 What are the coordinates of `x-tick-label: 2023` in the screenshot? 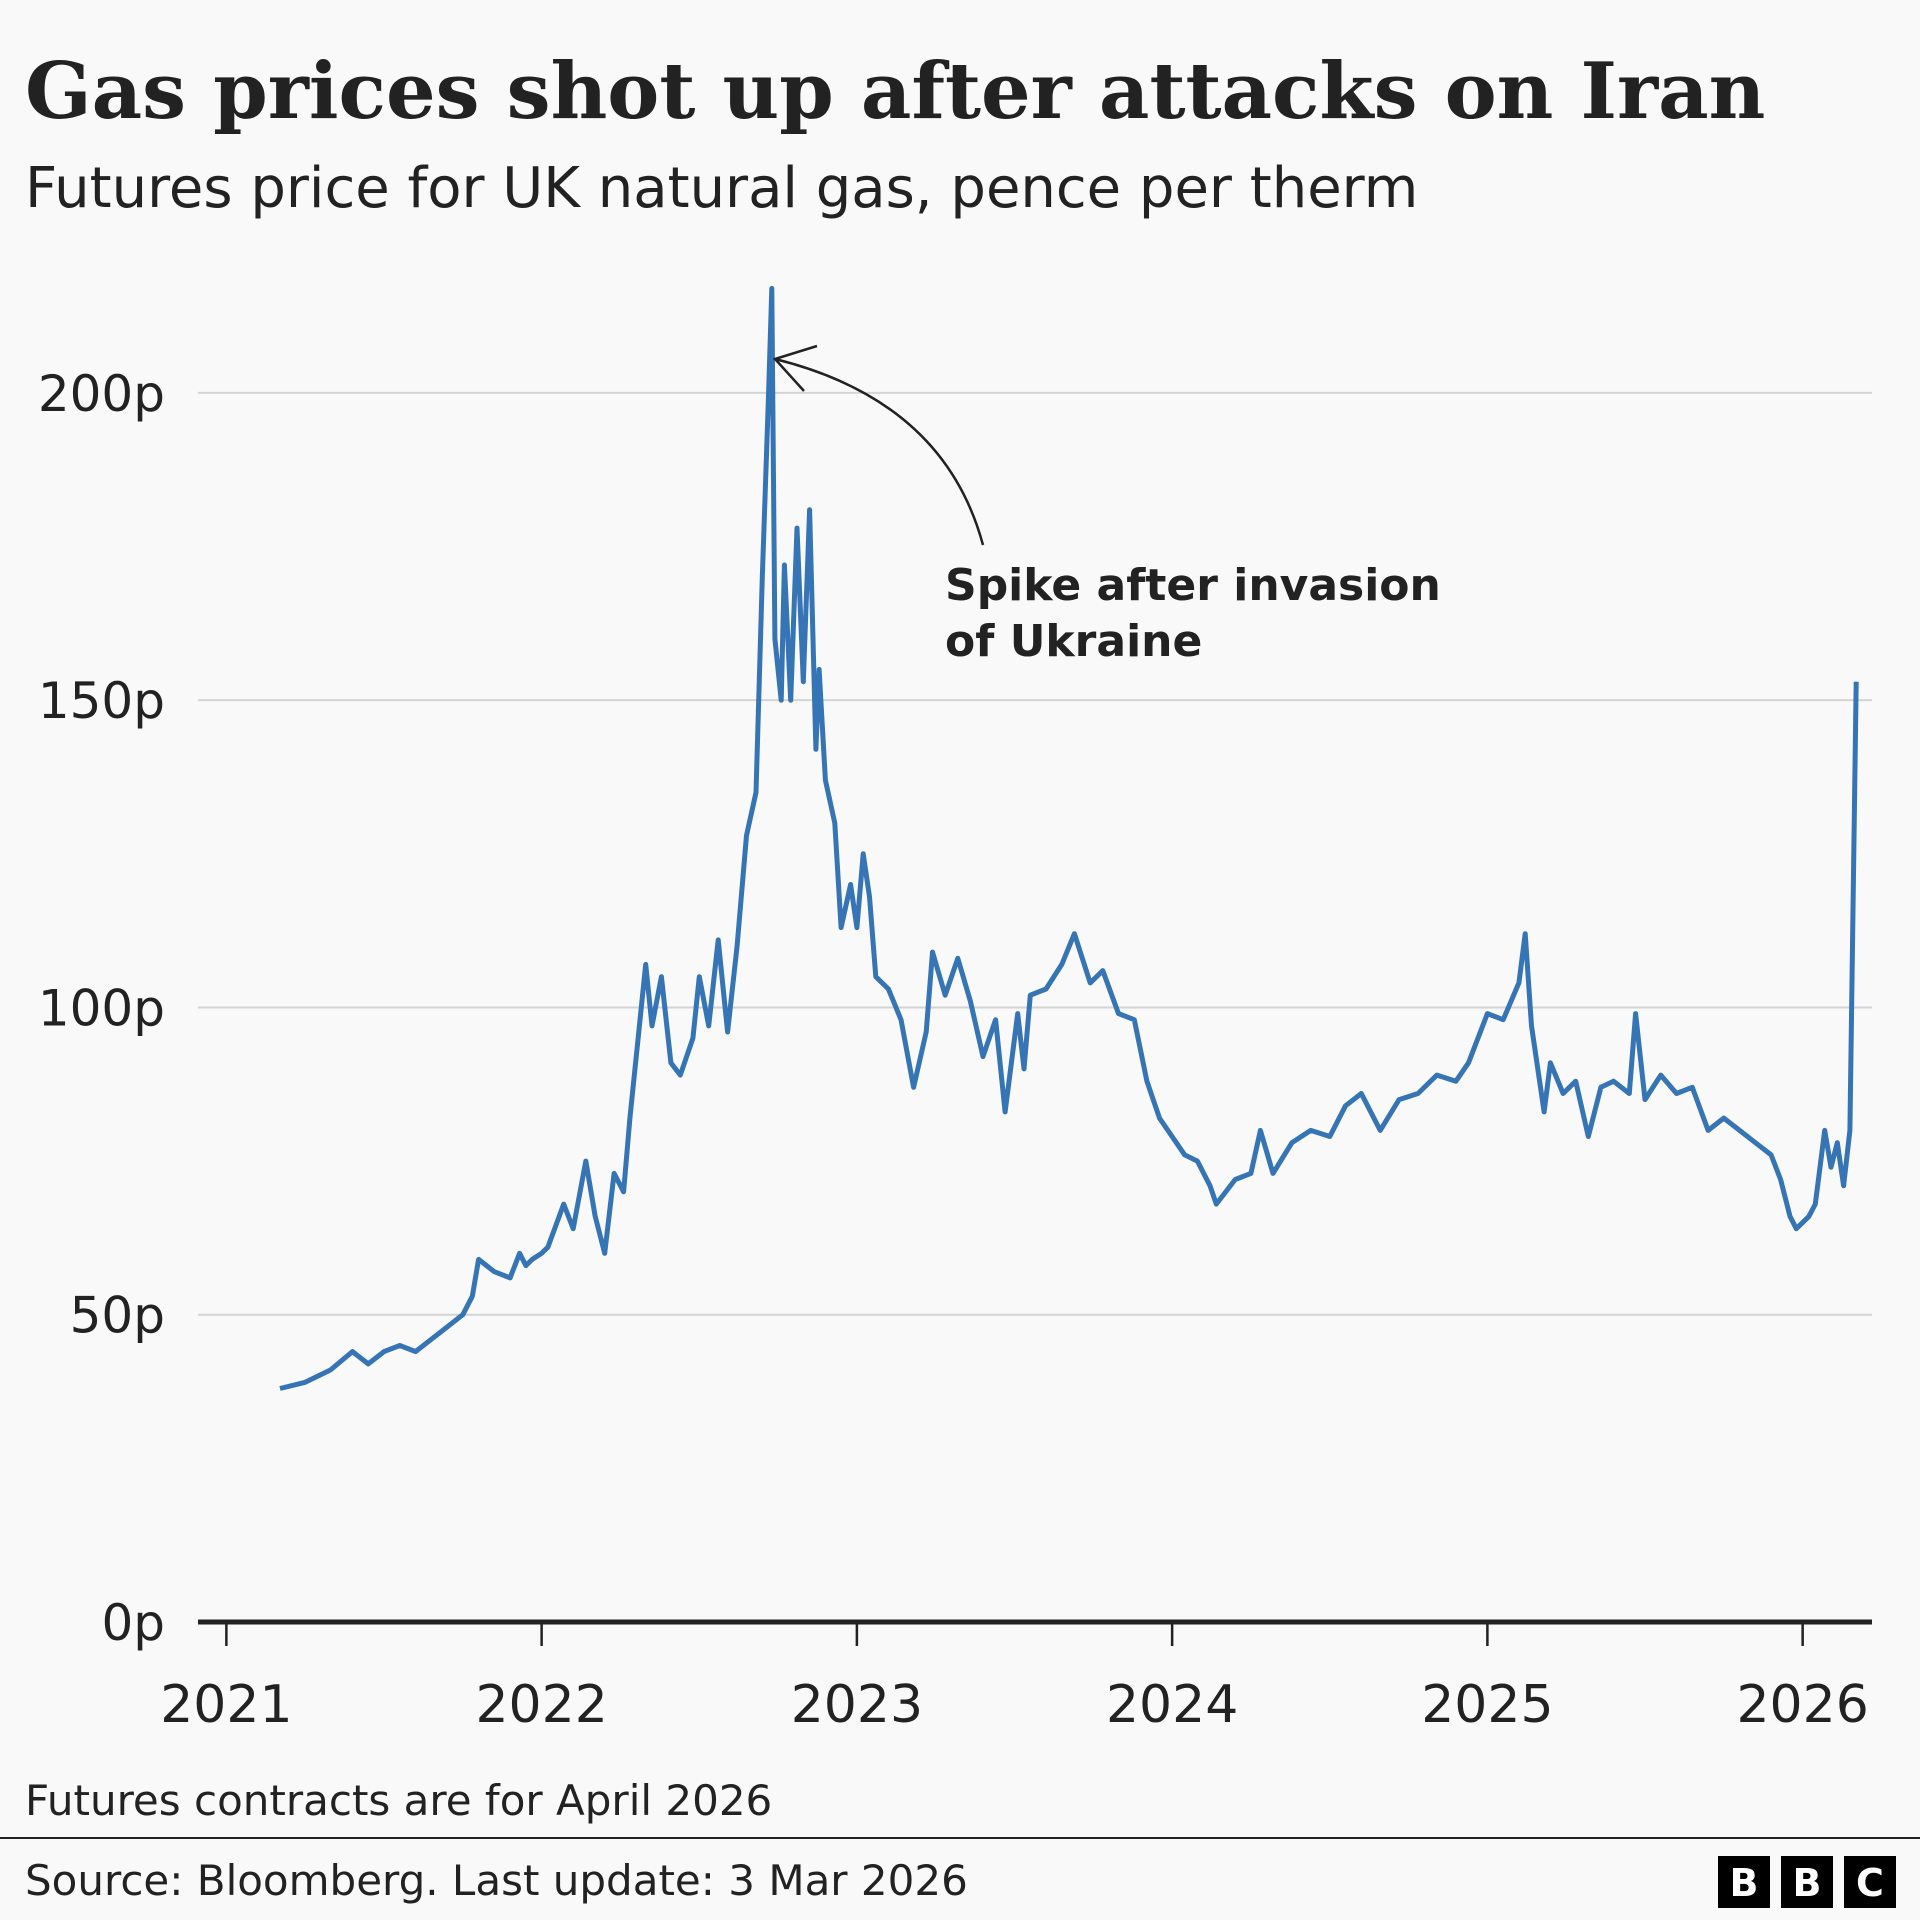 It's located at (857, 1705).